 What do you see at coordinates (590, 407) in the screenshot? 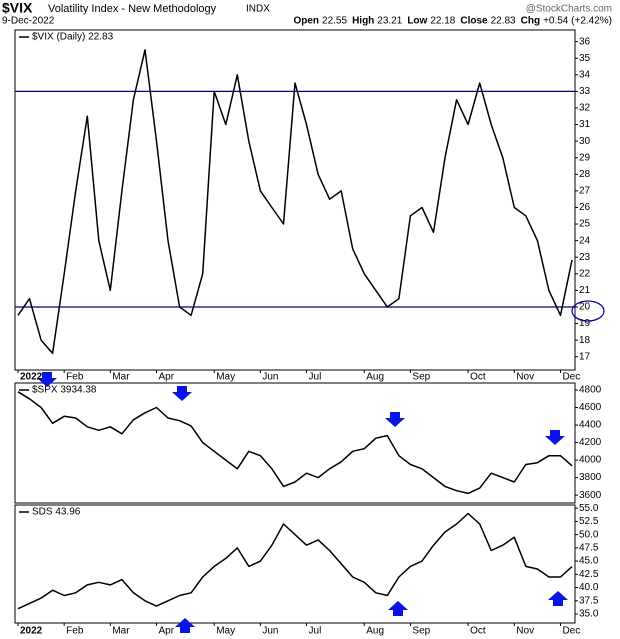
I see `y-tick-label: 4600` at bounding box center [590, 407].